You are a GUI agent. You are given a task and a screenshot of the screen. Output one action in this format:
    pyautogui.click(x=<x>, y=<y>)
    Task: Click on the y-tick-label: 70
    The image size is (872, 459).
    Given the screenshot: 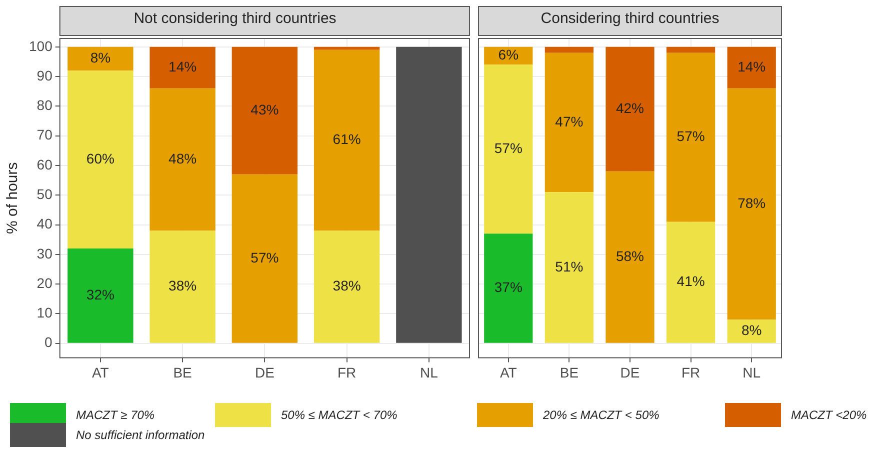 What is the action you would take?
    pyautogui.click(x=44, y=134)
    